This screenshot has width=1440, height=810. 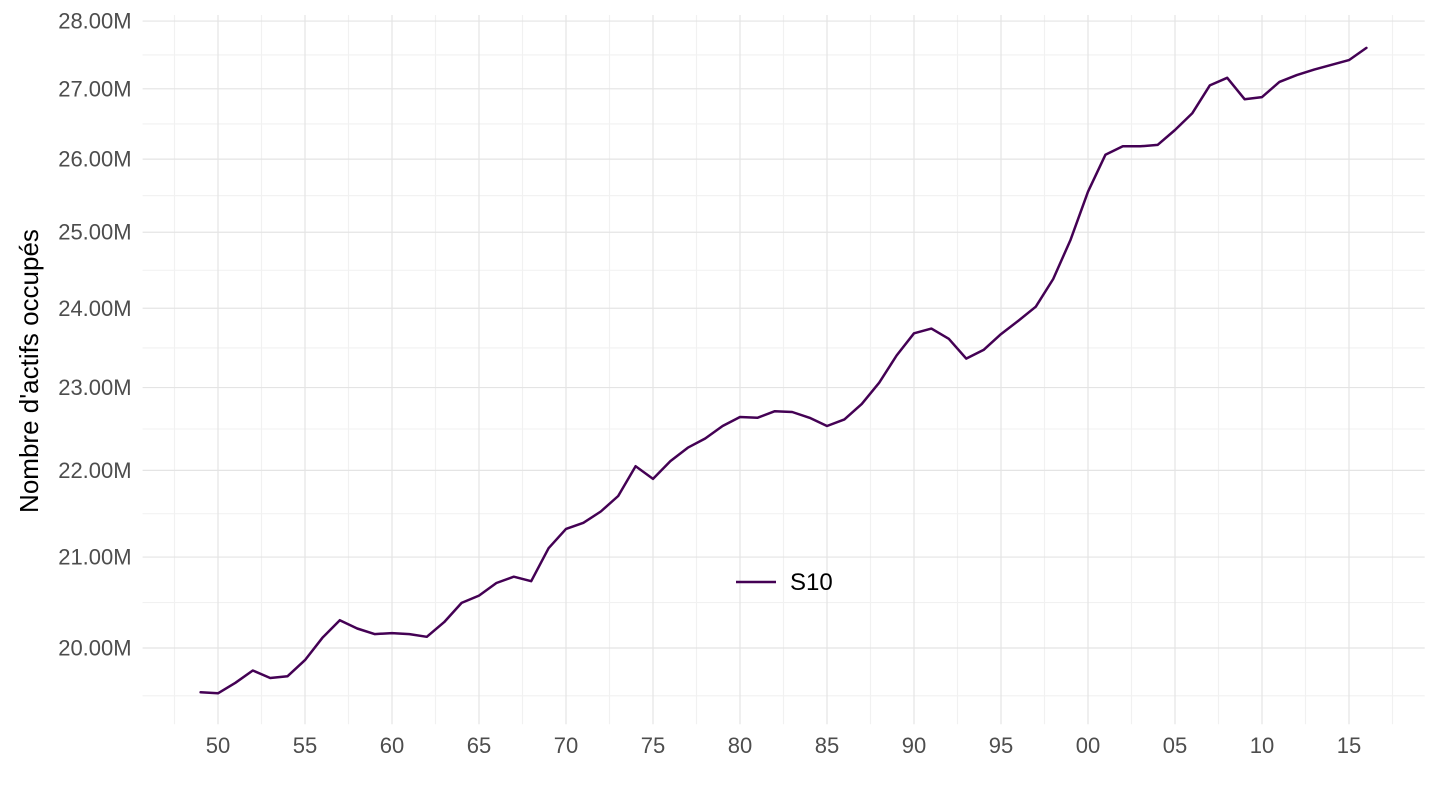 What do you see at coordinates (1175, 745) in the screenshot?
I see `x-tick-label: 05` at bounding box center [1175, 745].